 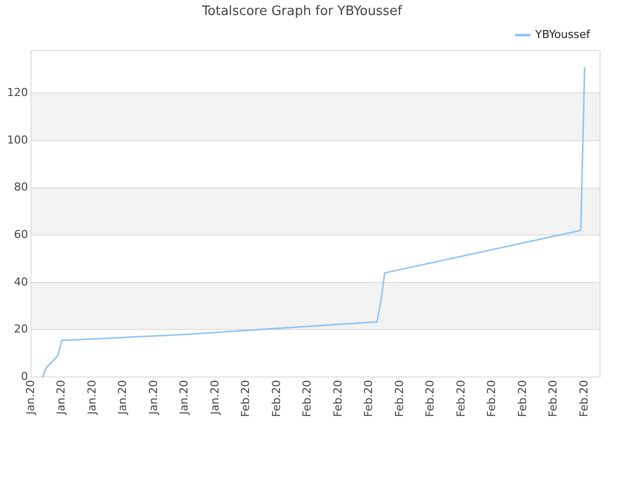 I want to click on y-tick-label: 80, so click(x=21, y=187).